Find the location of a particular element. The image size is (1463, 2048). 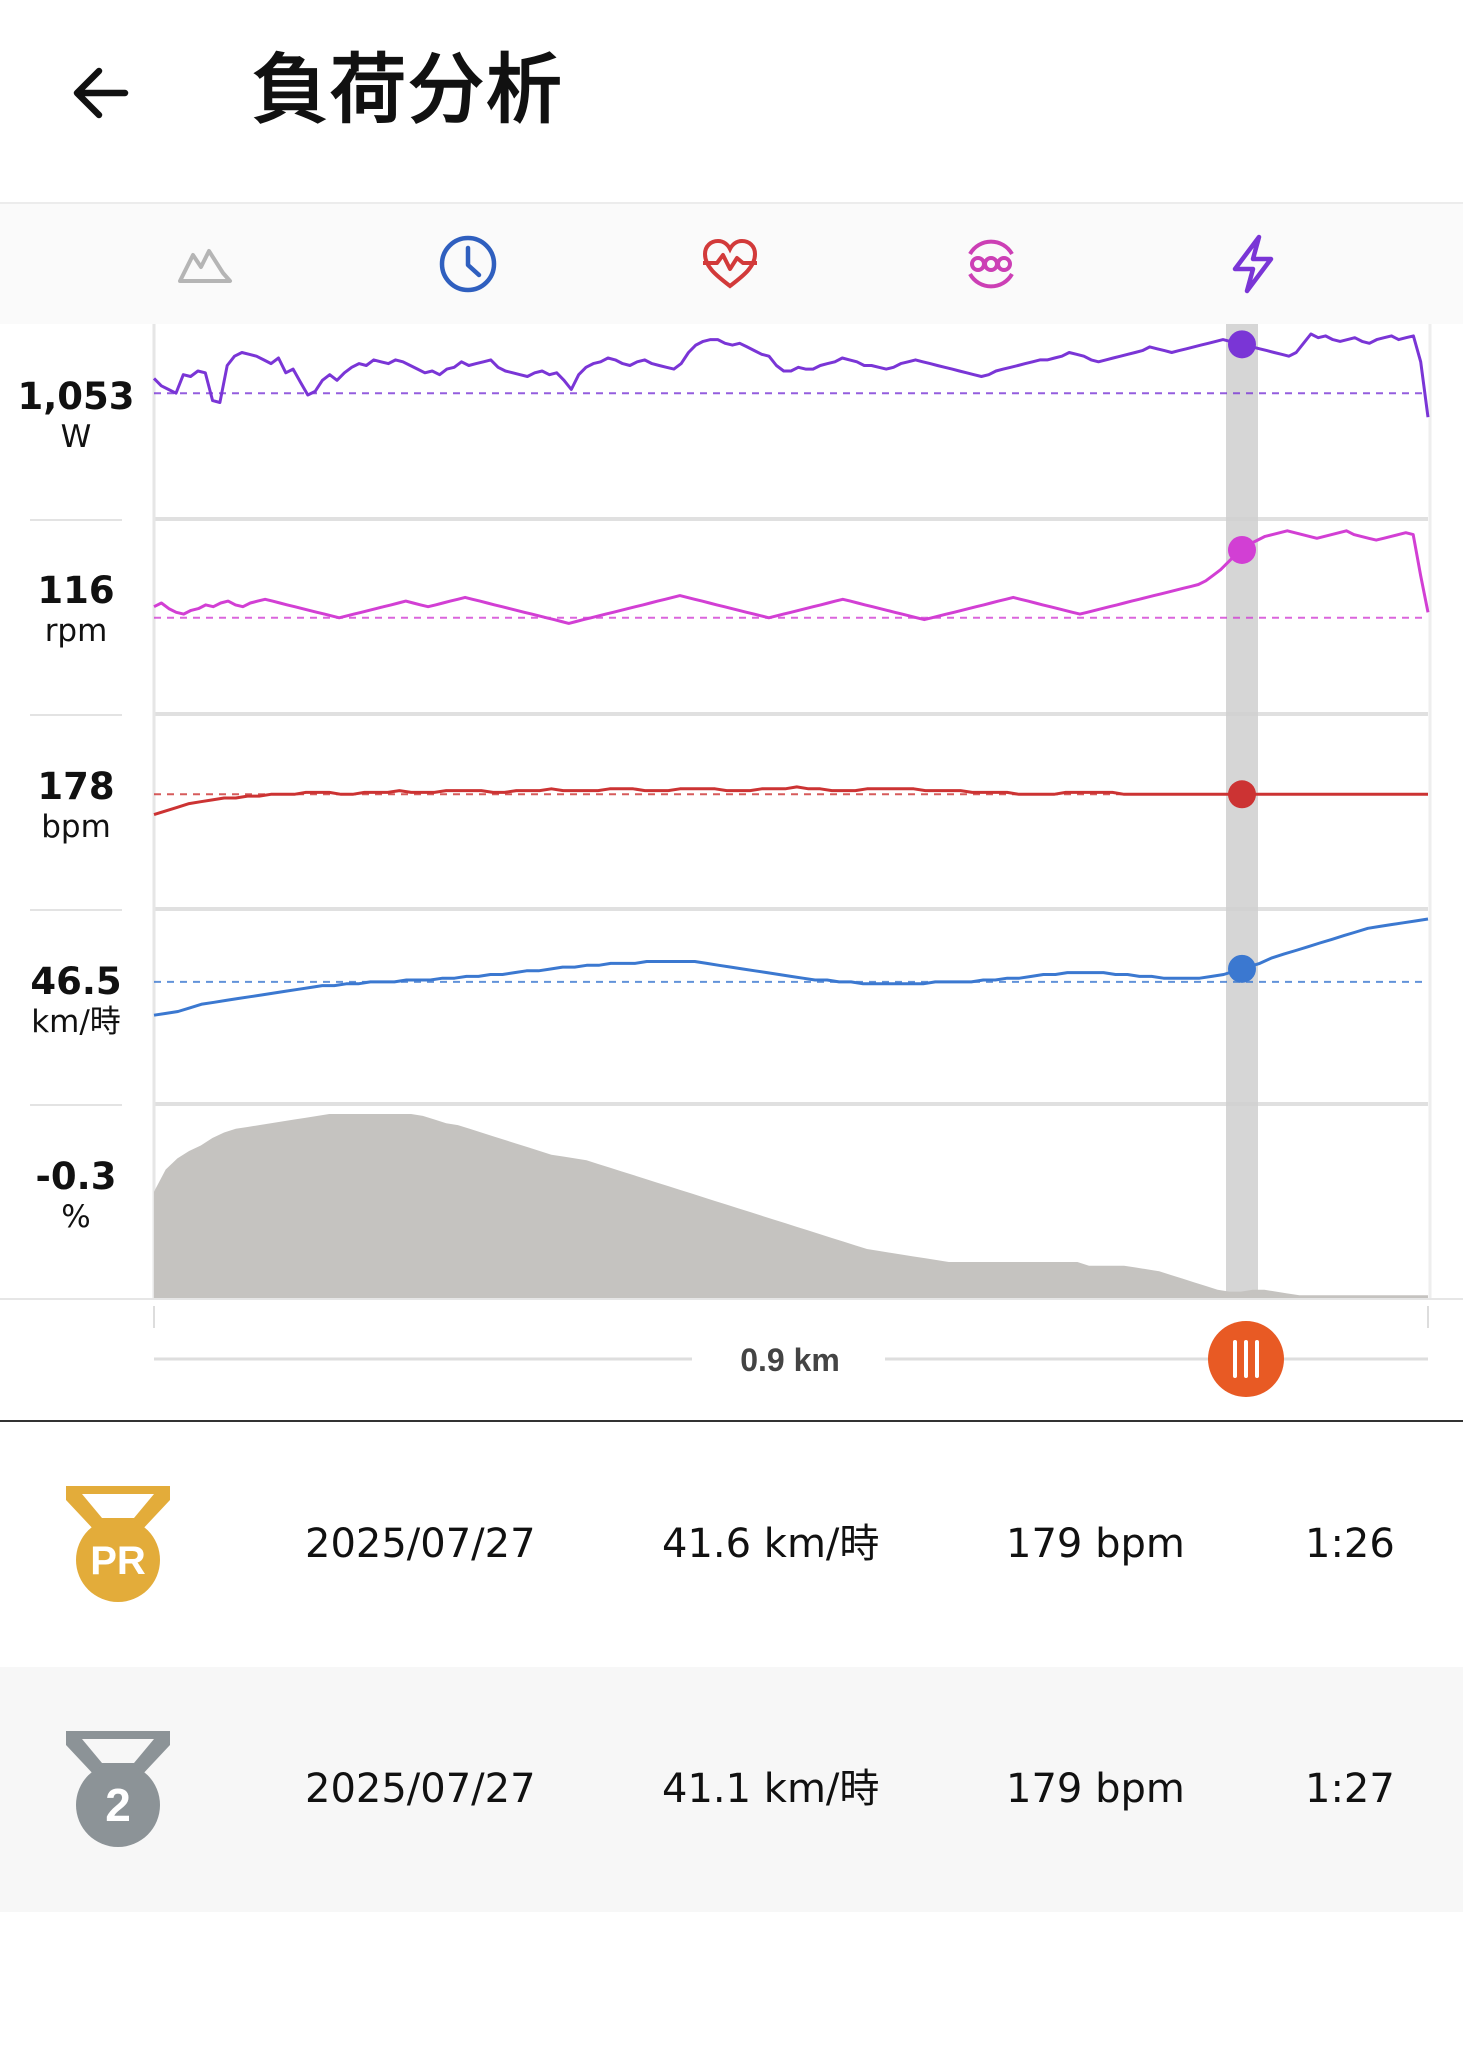

tab-elevation is located at coordinates (205, 264).